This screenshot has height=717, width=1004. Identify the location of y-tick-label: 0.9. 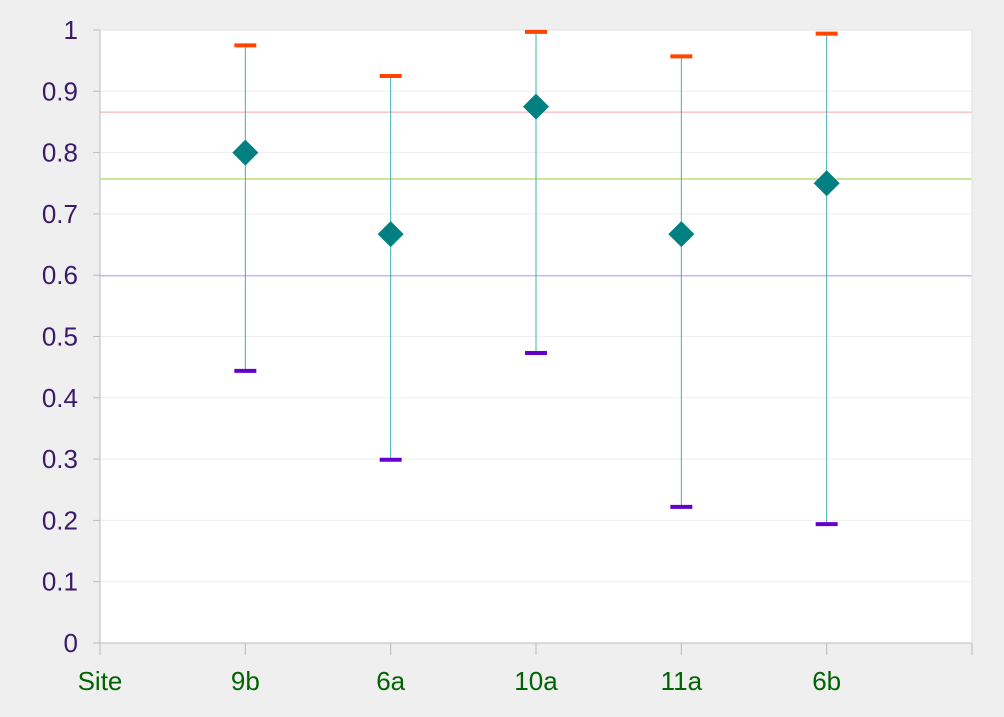
(60, 91).